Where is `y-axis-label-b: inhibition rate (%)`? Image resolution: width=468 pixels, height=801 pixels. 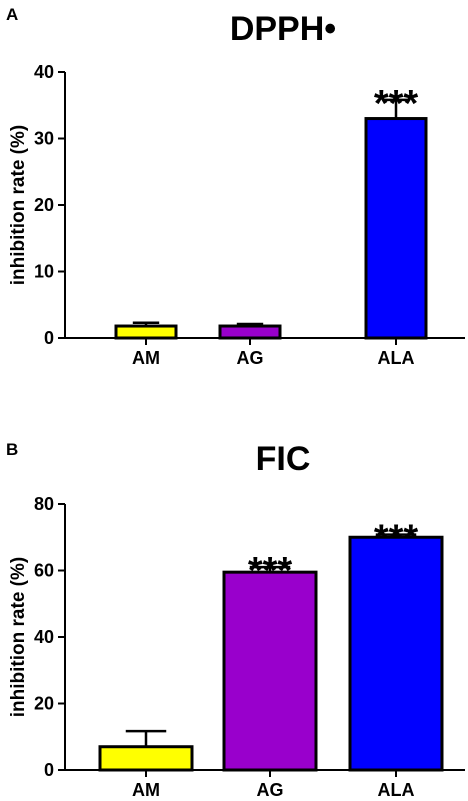
y-axis-label-b: inhibition rate (%) is located at coordinates (18, 637).